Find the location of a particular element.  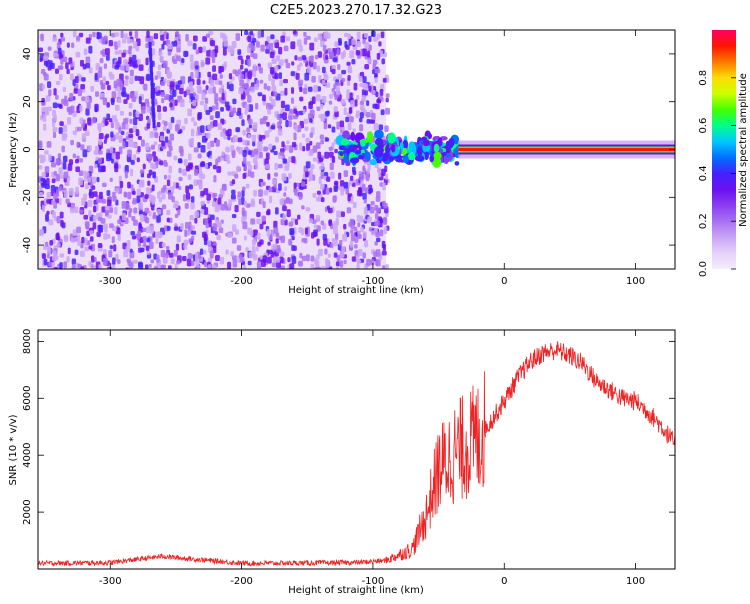

snr-xtick-label: 100 is located at coordinates (635, 581).